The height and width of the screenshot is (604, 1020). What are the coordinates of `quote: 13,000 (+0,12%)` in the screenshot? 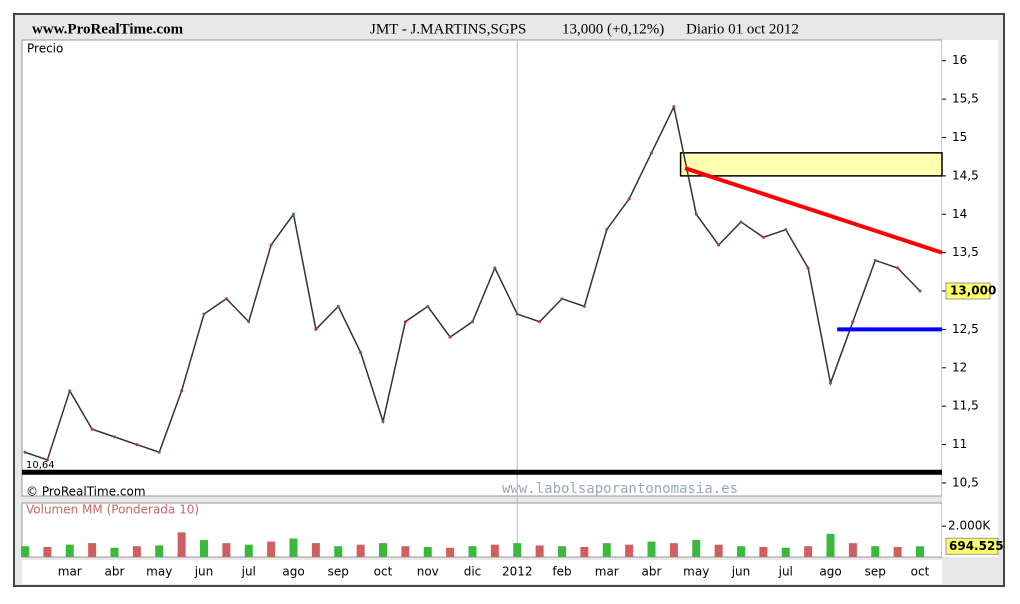 It's located at (613, 29).